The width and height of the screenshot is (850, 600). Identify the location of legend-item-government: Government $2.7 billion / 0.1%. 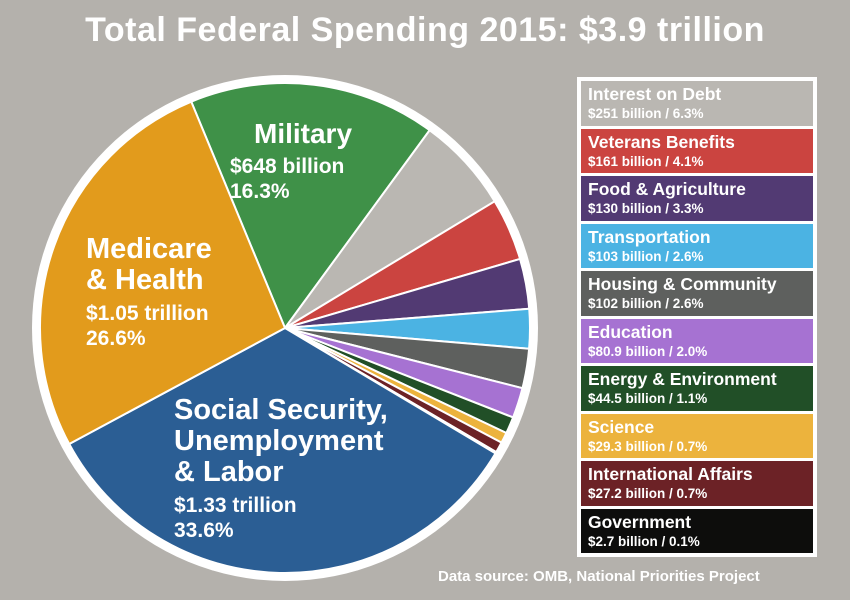
(697, 530).